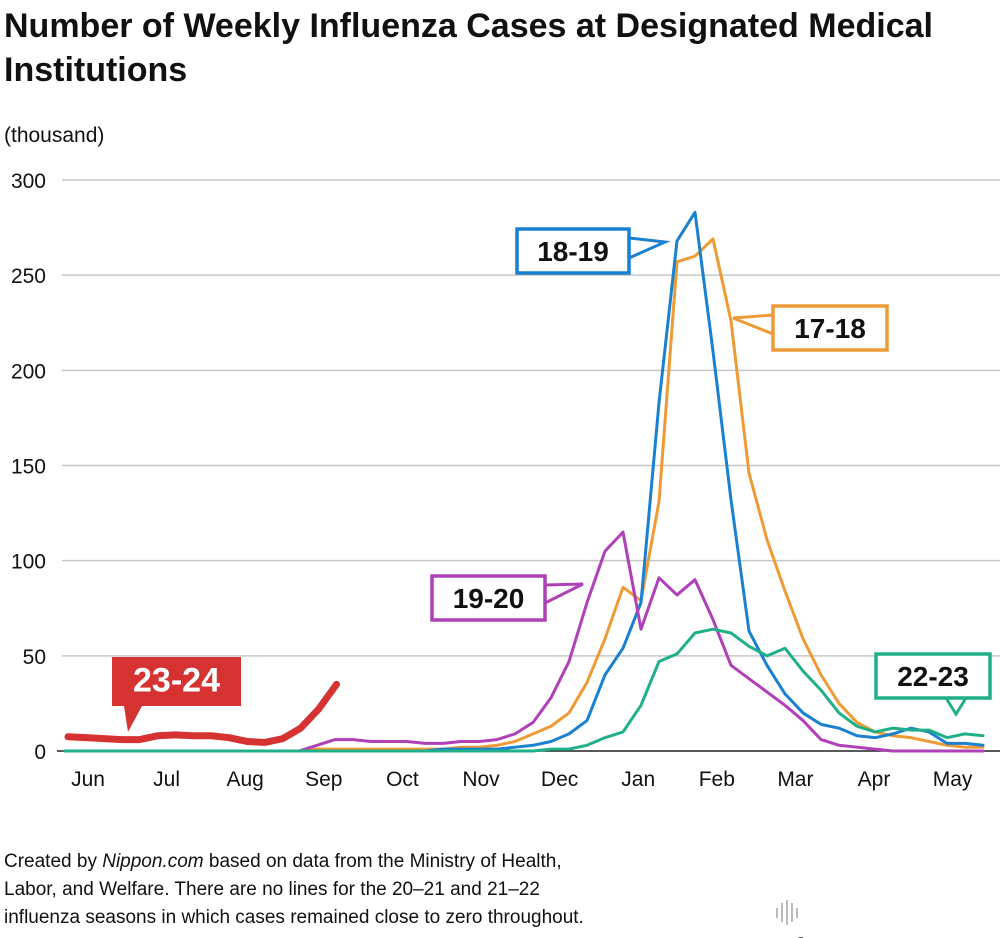 Image resolution: width=1000 pixels, height=938 pixels. I want to click on series-label-23-24: 23-24, so click(176, 694).